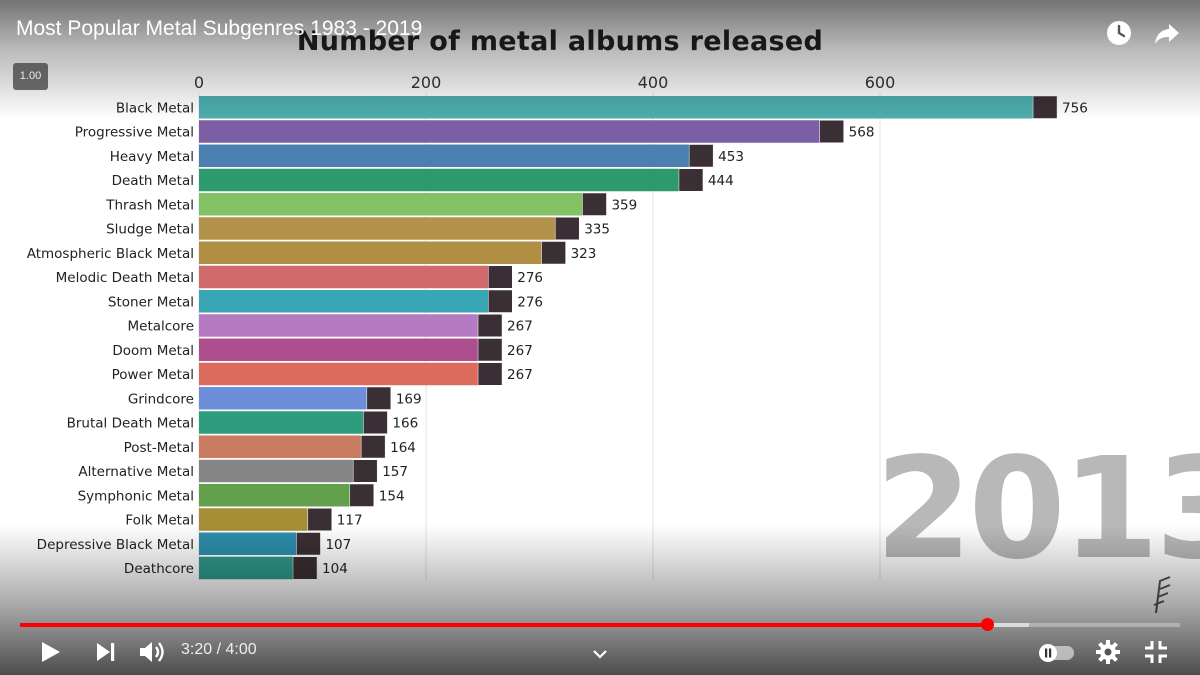 The image size is (1200, 675). Describe the element at coordinates (987, 624) in the screenshot. I see `scrubber-handle` at that location.